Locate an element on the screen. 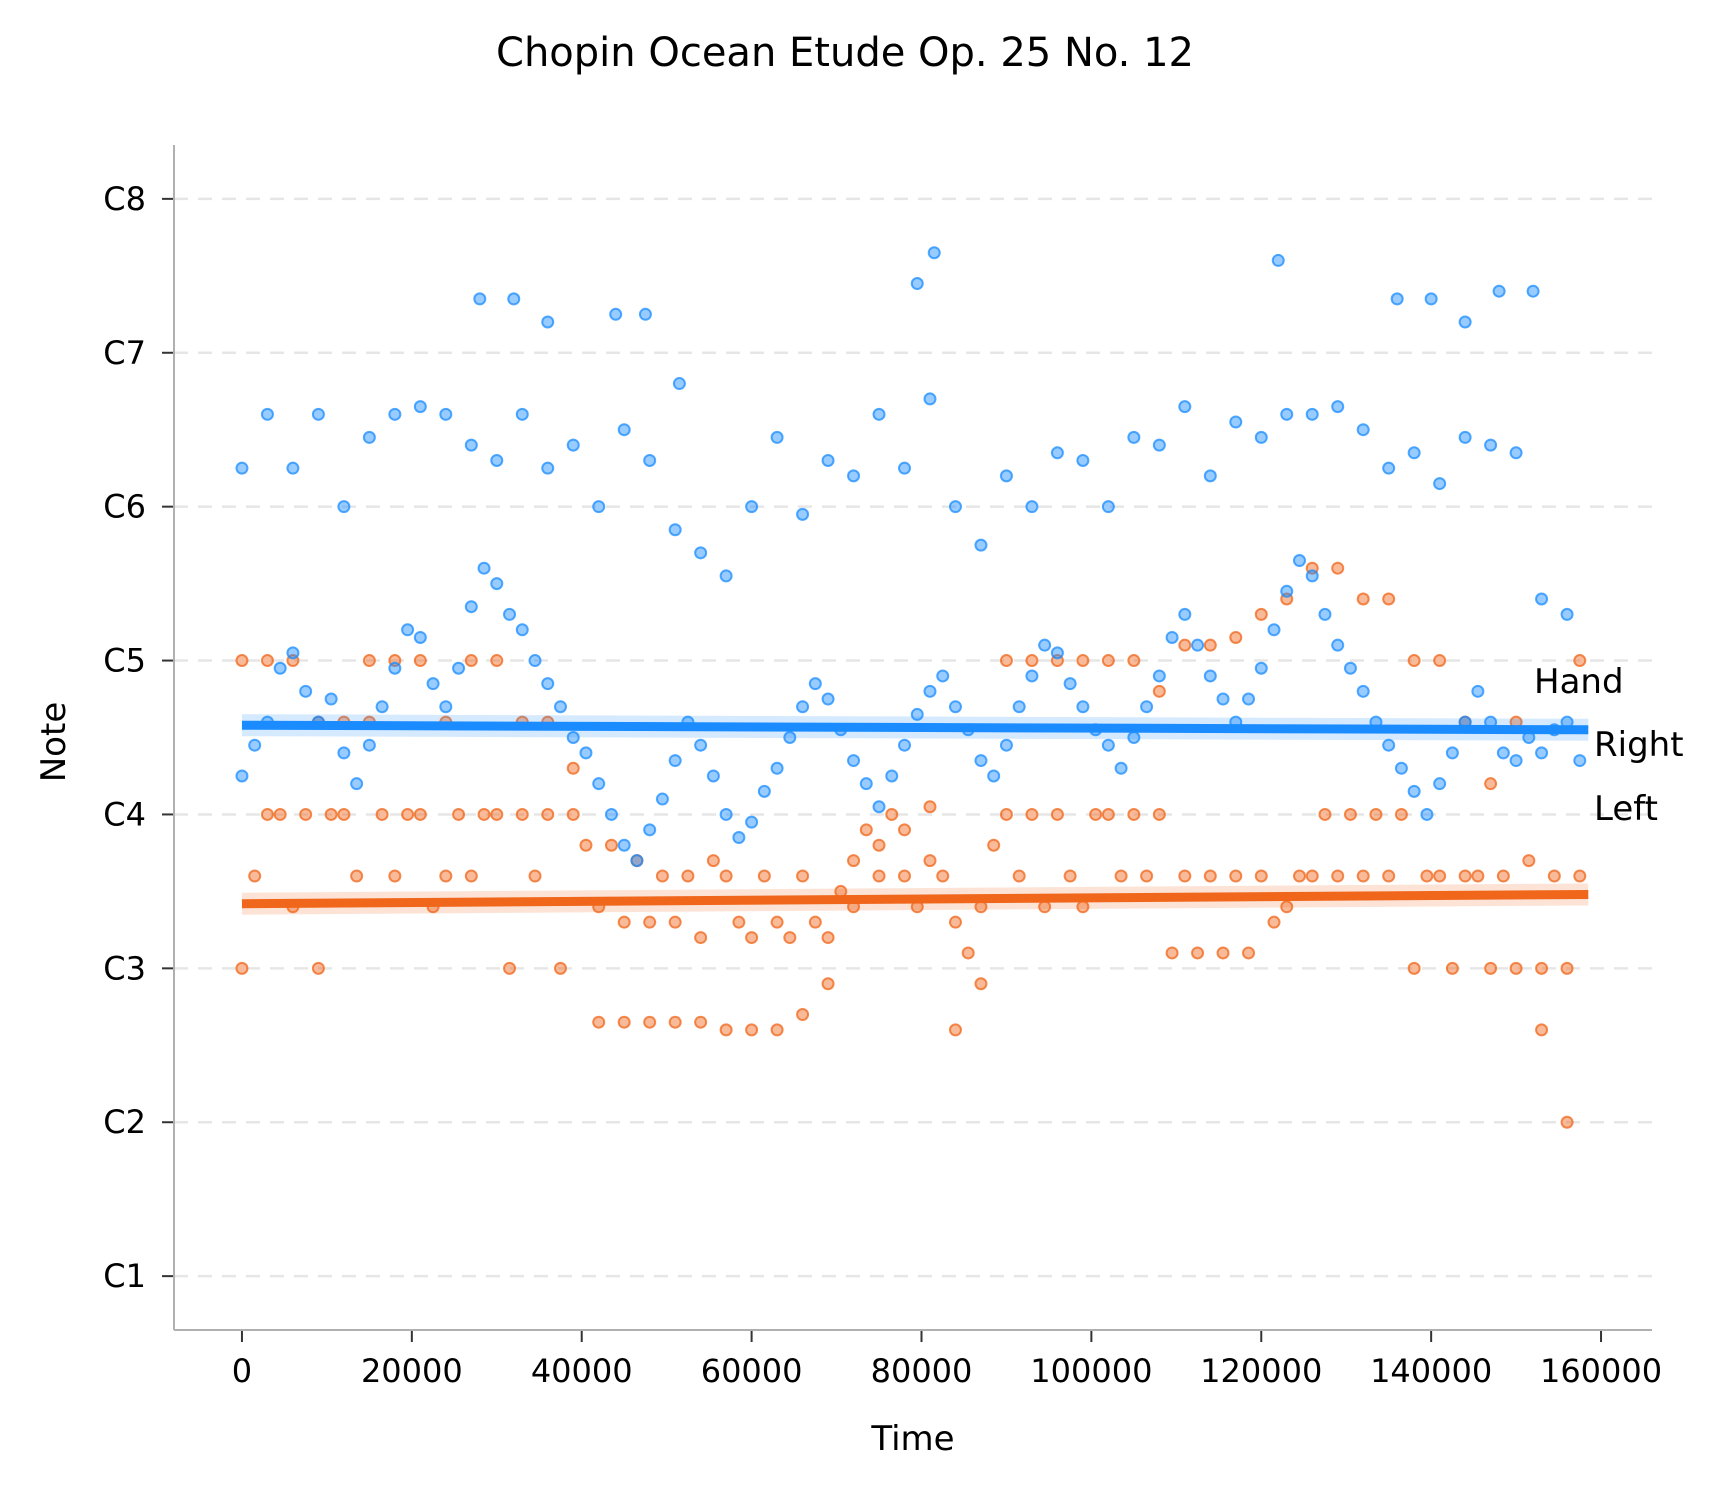  legend-entry-left: Left is located at coordinates (1626, 809).